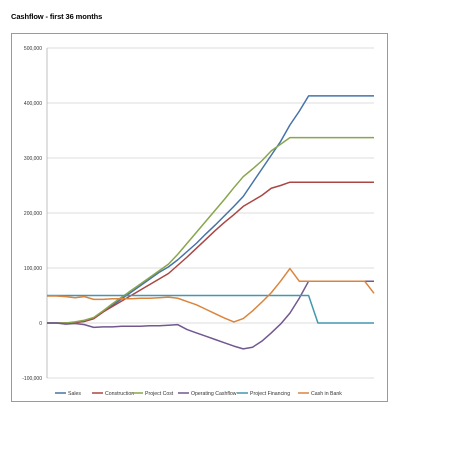 Image resolution: width=452 pixels, height=452 pixels. Describe the element at coordinates (119, 394) in the screenshot. I see `legend-label-construction: Construction` at that location.